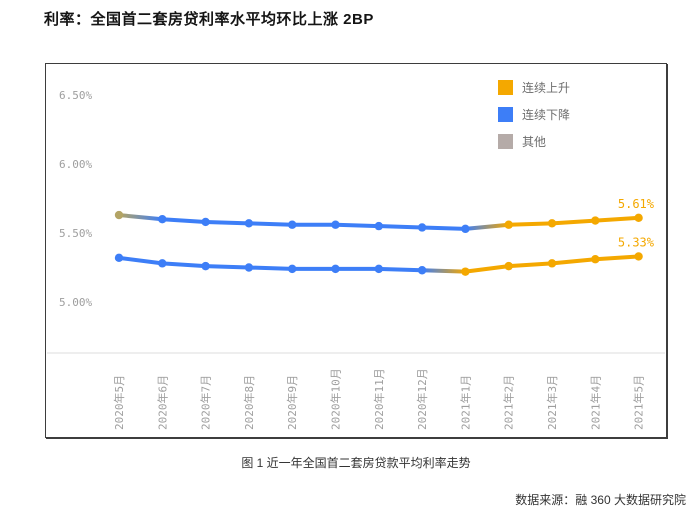 The height and width of the screenshot is (515, 700). Describe the element at coordinates (636, 204) in the screenshot. I see `series-end-label: 5.61%` at that location.